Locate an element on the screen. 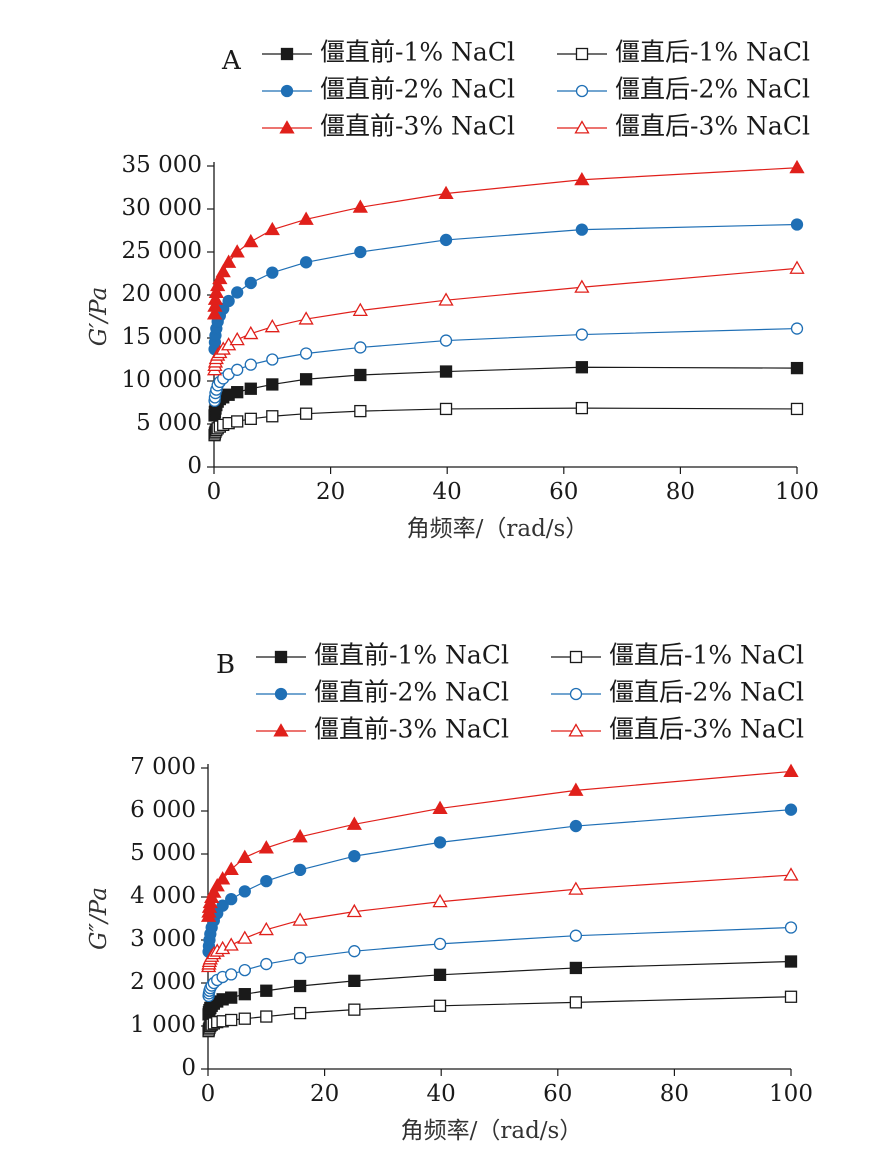 The image size is (890, 1171). panel-a-label: A is located at coordinates (231, 61).